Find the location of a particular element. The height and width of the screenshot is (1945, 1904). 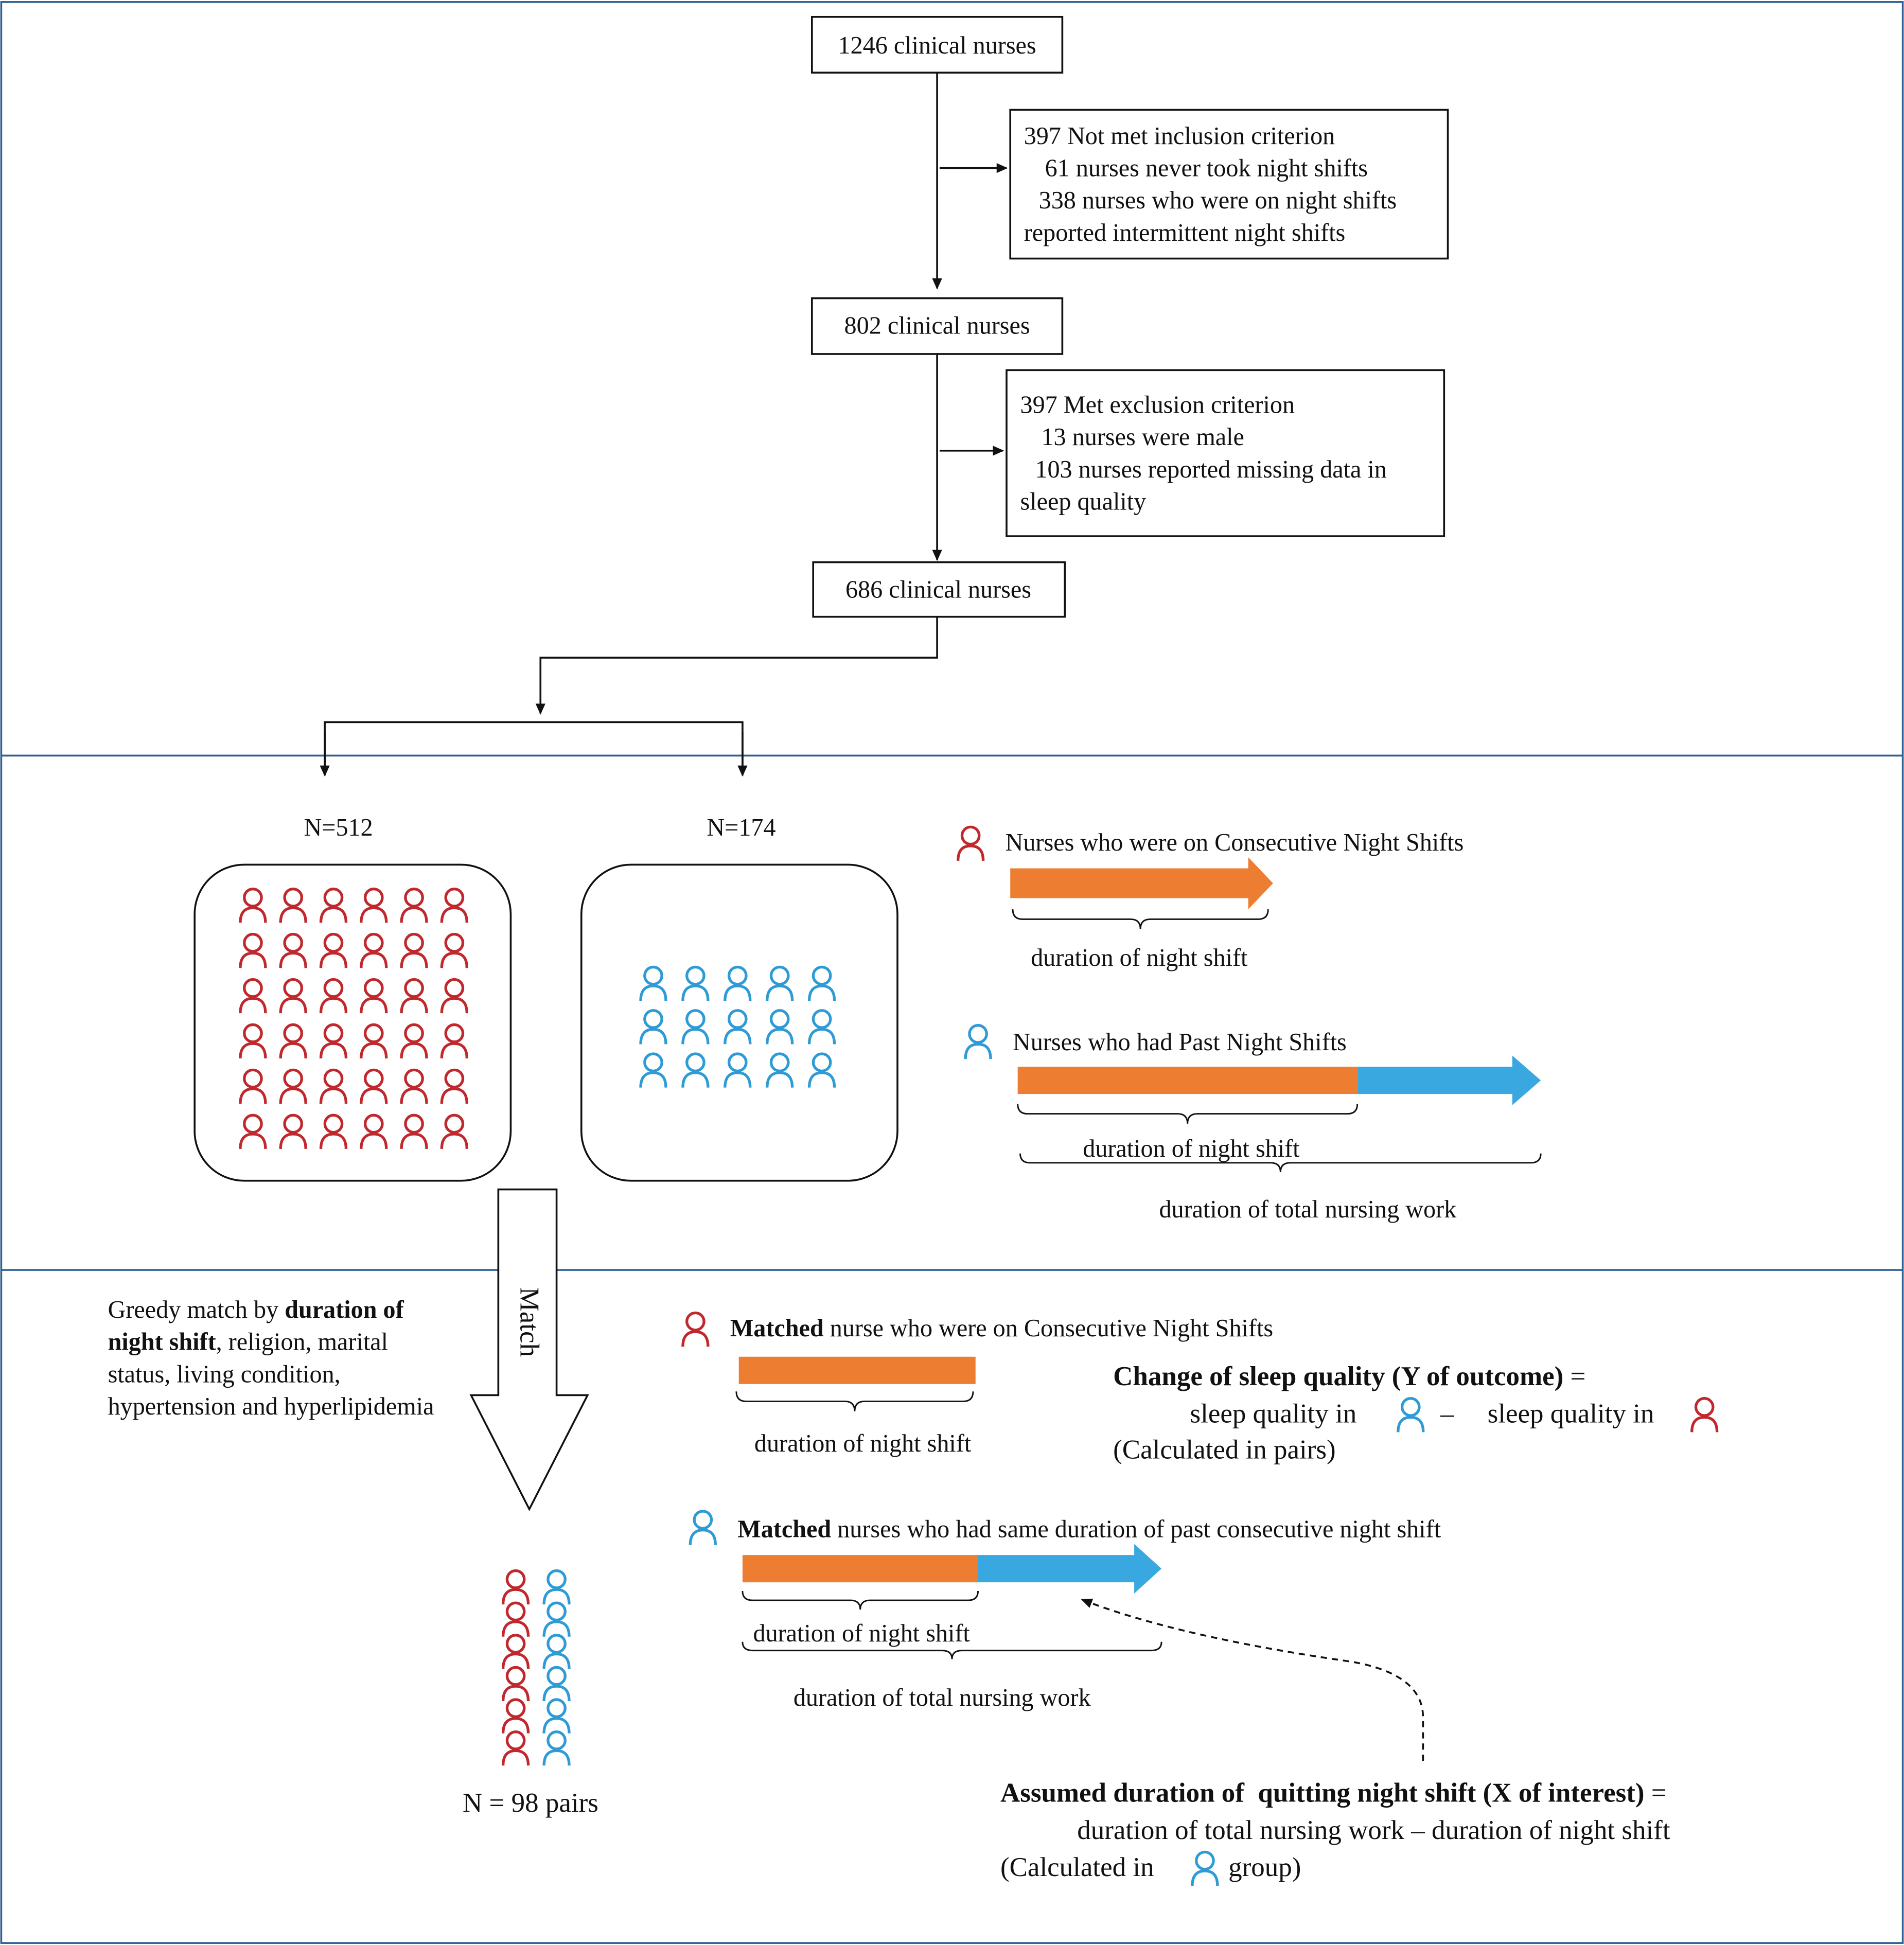

outcome-title: Change of sleep quality (Y of outcome) = is located at coordinates (1349, 1376).